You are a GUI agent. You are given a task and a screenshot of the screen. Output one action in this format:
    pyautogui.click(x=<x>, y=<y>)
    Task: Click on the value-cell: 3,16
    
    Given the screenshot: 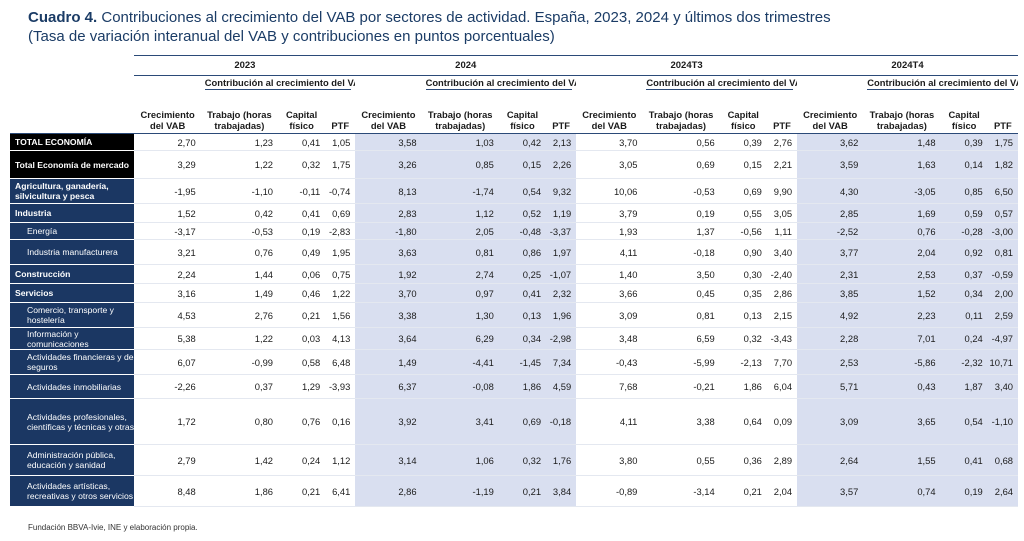 What is the action you would take?
    pyautogui.click(x=167, y=293)
    